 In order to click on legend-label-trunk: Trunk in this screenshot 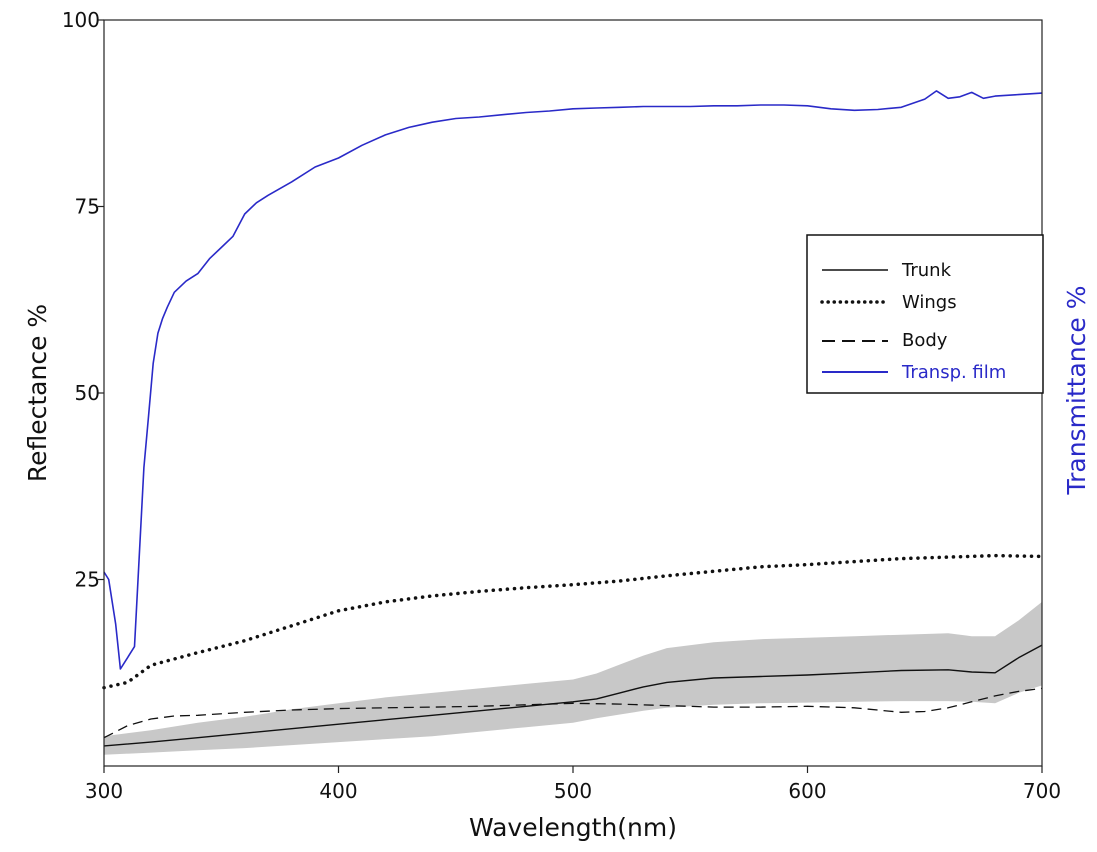, I will do `click(926, 270)`.